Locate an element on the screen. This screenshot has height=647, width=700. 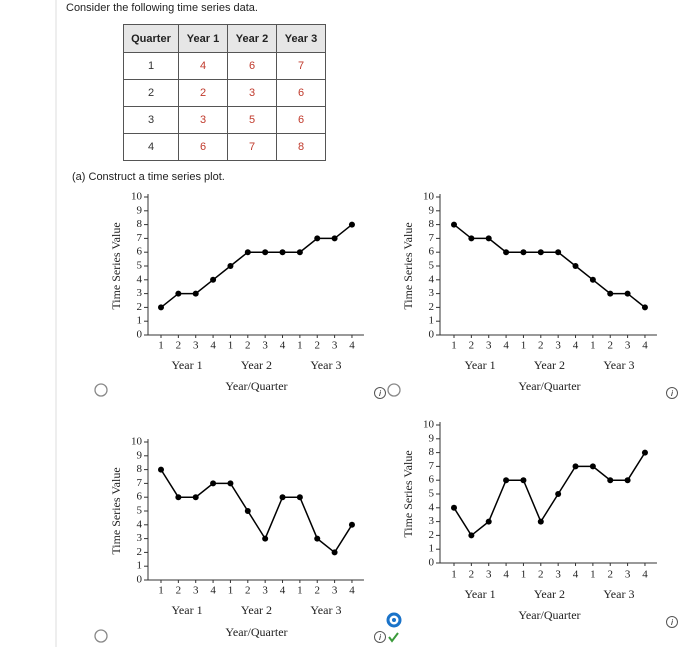
y-tick-label: 3 is located at coordinates (432, 521).